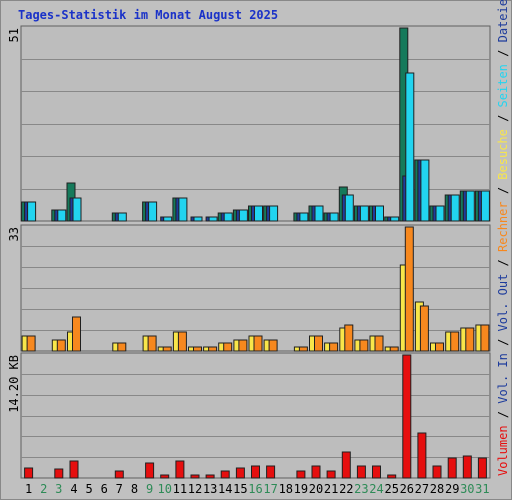 The image size is (512, 500). I want to click on legend-vol-out: Vol. Out, so click(503, 303).